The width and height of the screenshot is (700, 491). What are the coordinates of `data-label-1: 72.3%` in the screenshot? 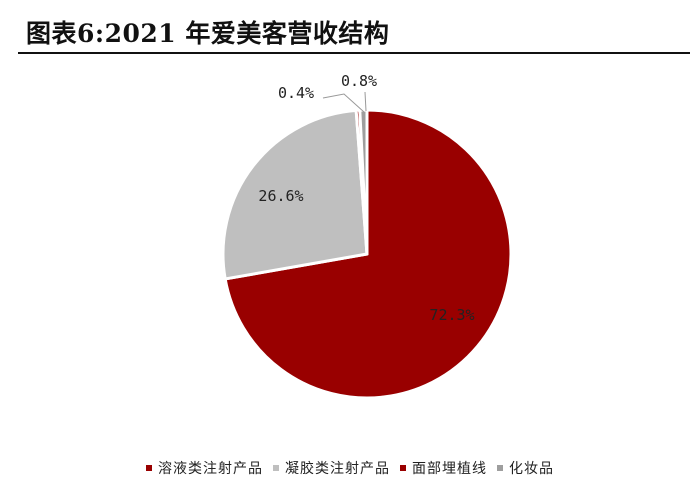 It's located at (451, 315).